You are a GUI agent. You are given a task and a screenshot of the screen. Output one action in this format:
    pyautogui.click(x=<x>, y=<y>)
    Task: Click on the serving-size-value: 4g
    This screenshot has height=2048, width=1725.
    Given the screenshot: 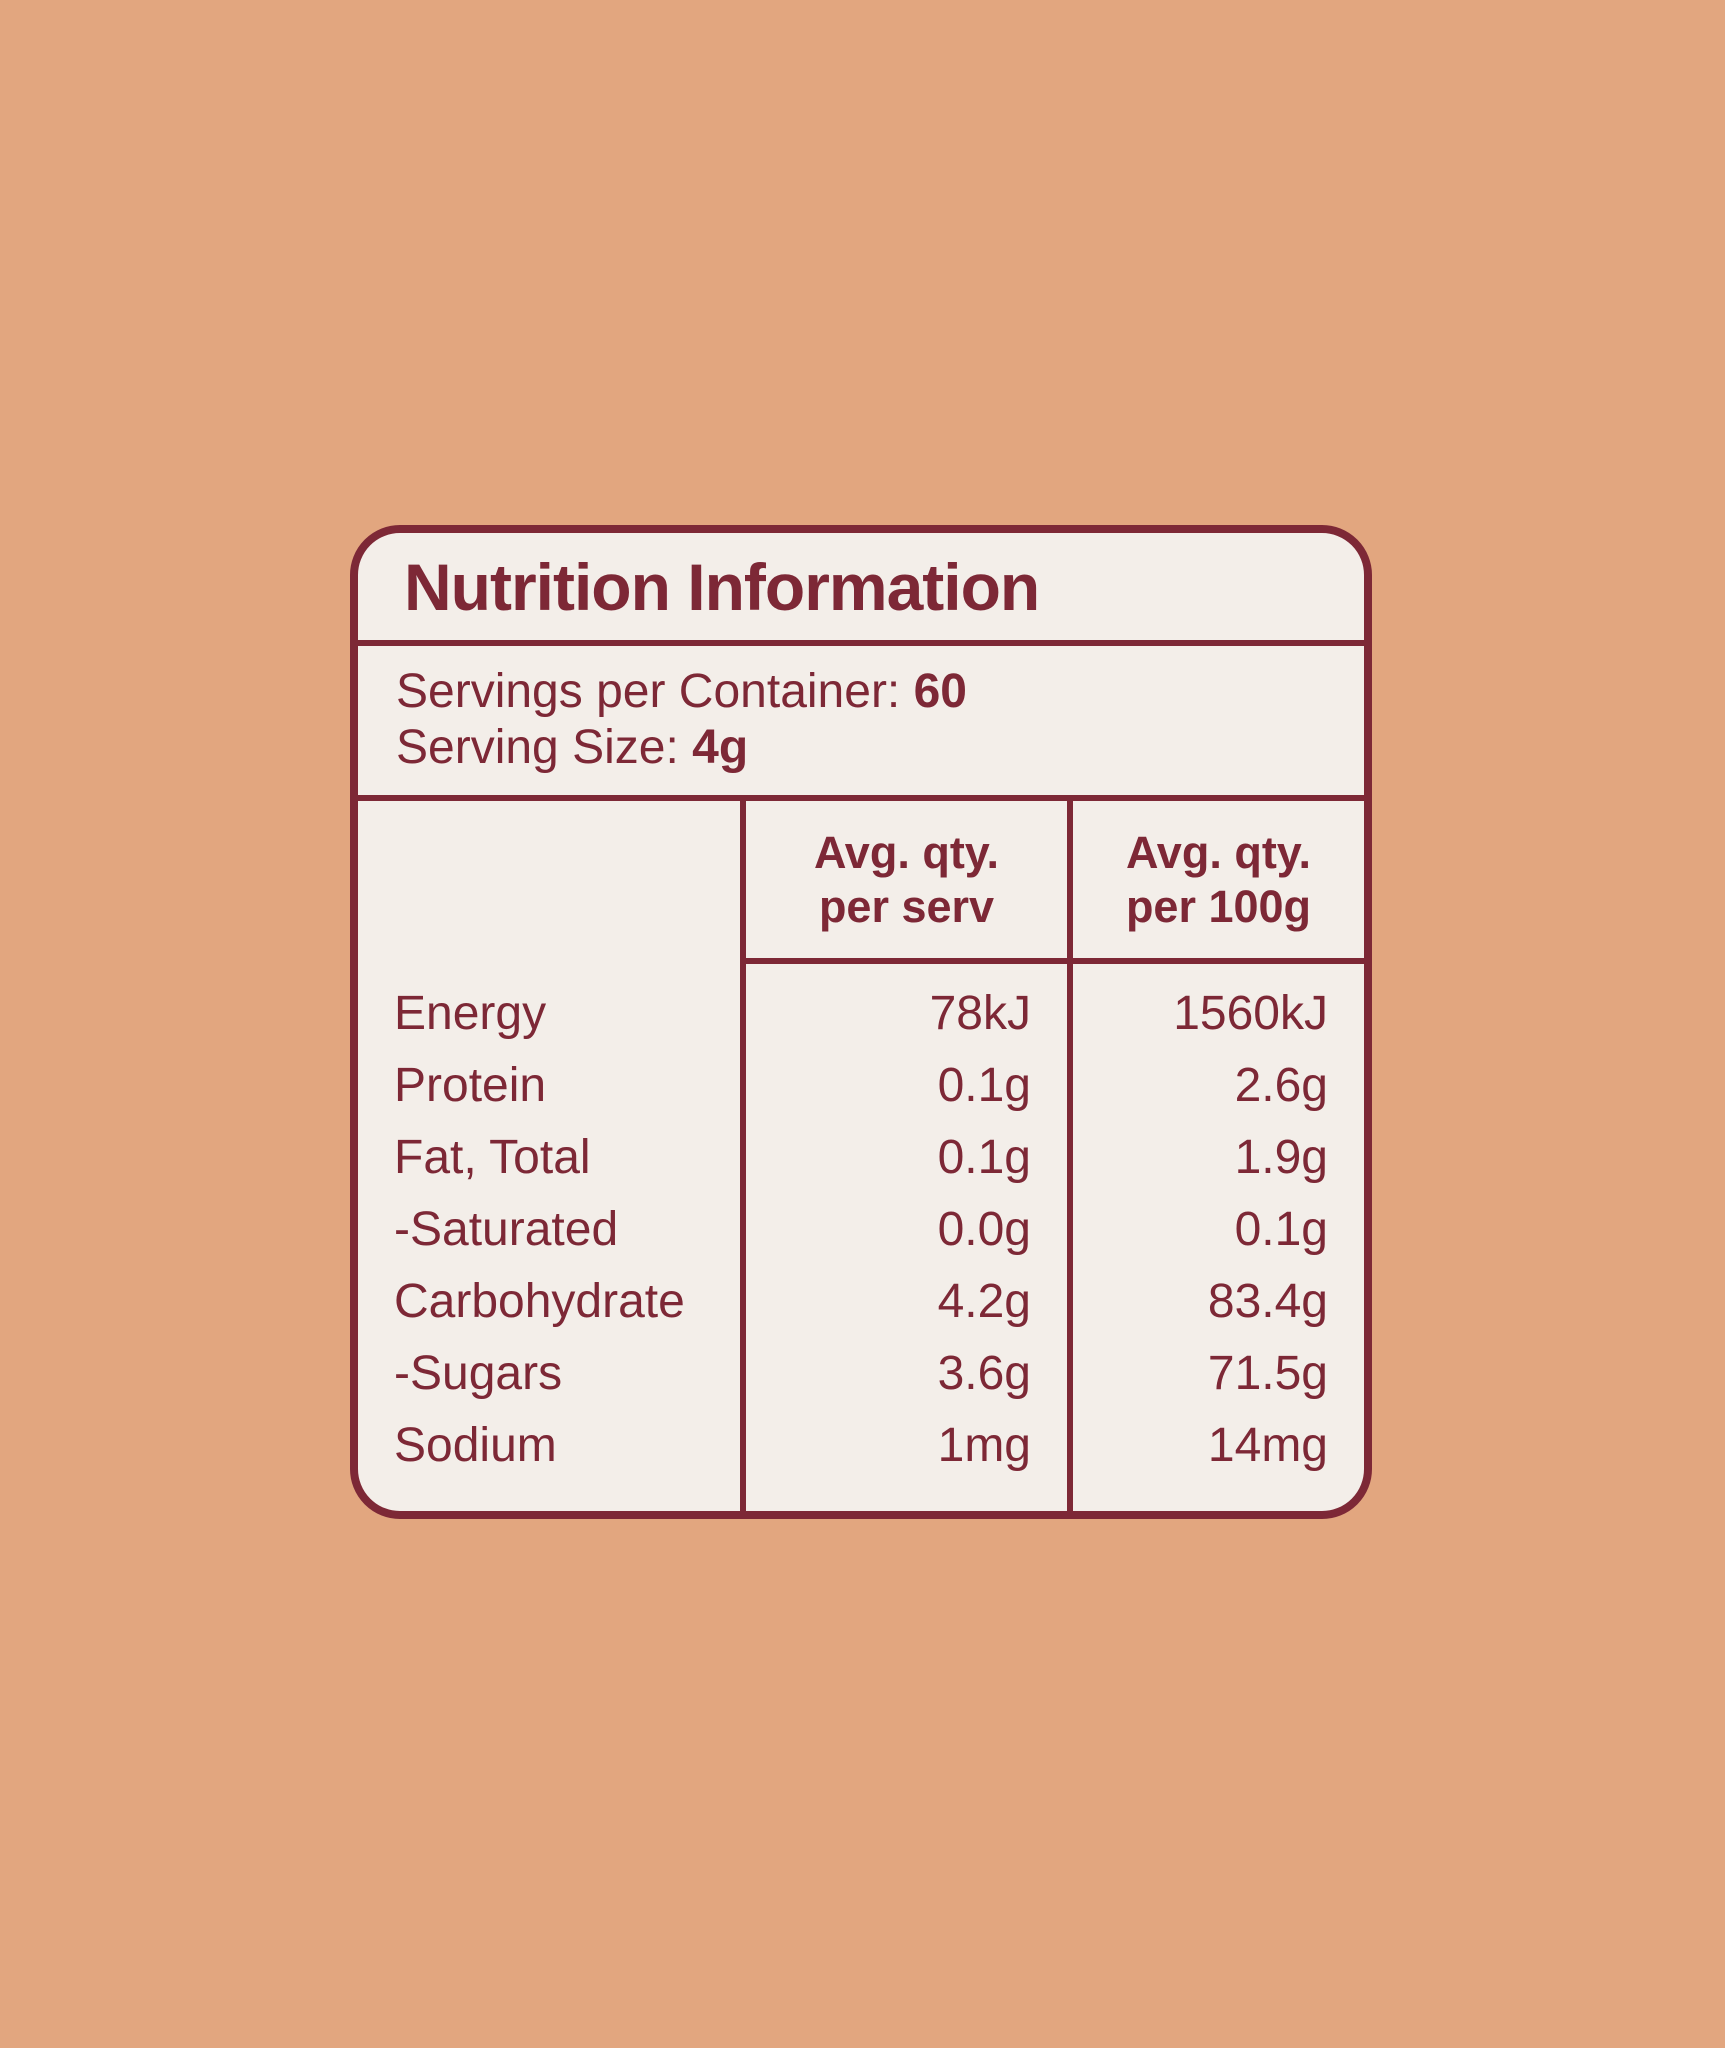 What is the action you would take?
    pyautogui.click(x=720, y=747)
    